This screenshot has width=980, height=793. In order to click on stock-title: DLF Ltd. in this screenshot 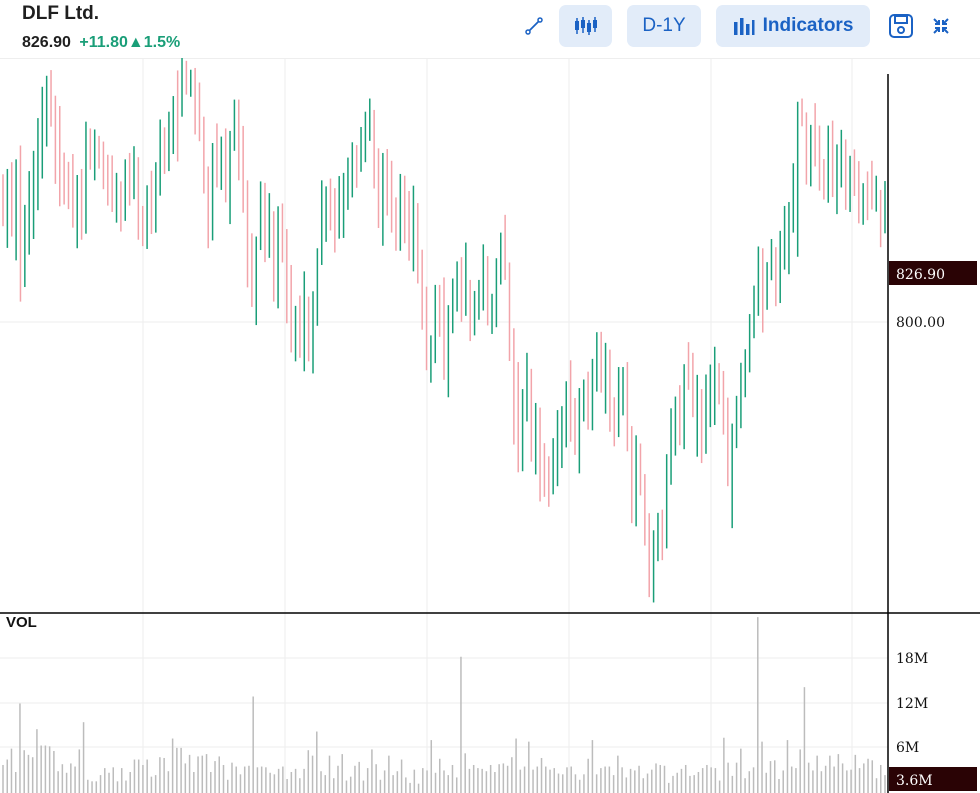, I will do `click(61, 13)`.